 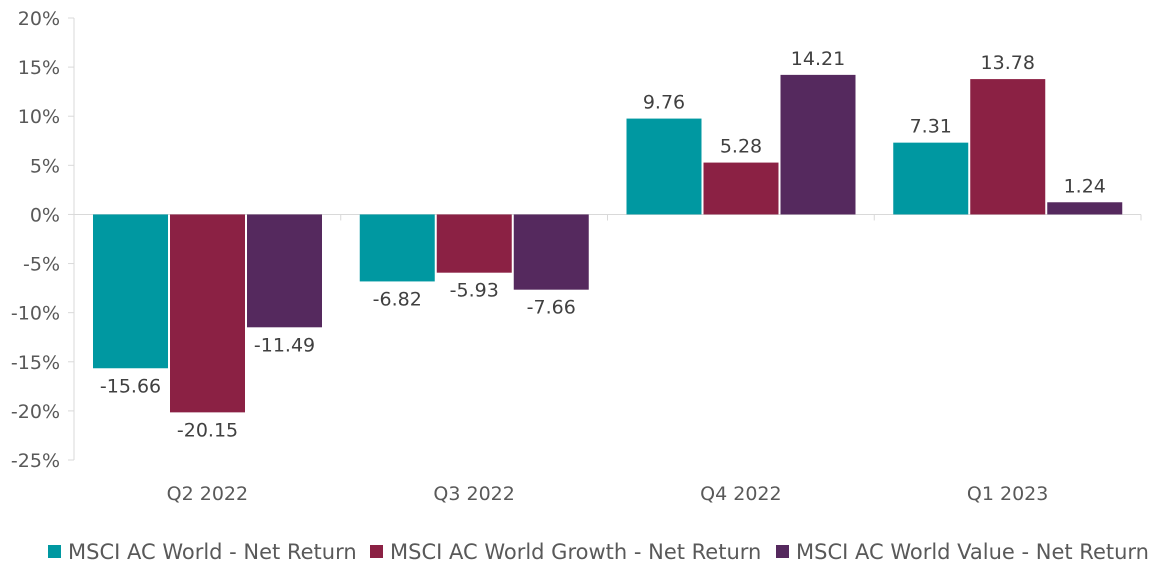 What do you see at coordinates (473, 494) in the screenshot?
I see `x-category-label: Q3 2022` at bounding box center [473, 494].